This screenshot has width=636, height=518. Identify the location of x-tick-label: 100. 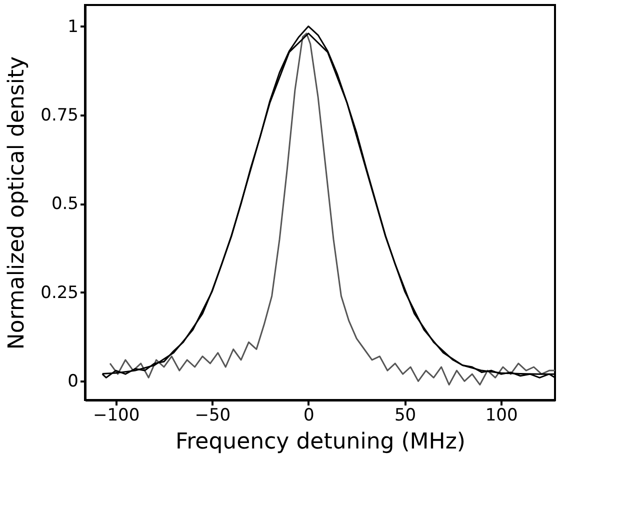
(501, 416).